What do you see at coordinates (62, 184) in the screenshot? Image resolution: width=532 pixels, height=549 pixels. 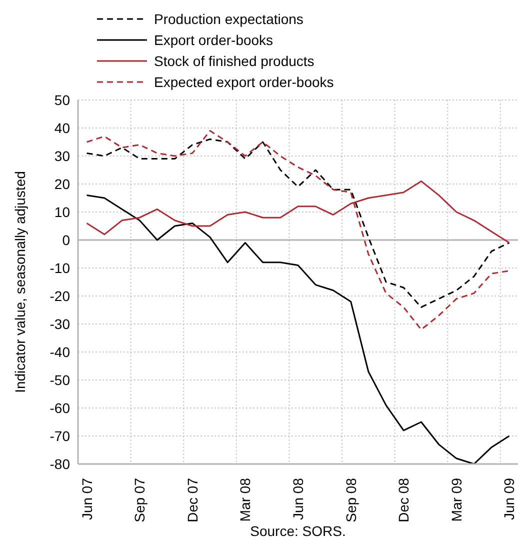 I see `y-tick-label: 20` at bounding box center [62, 184].